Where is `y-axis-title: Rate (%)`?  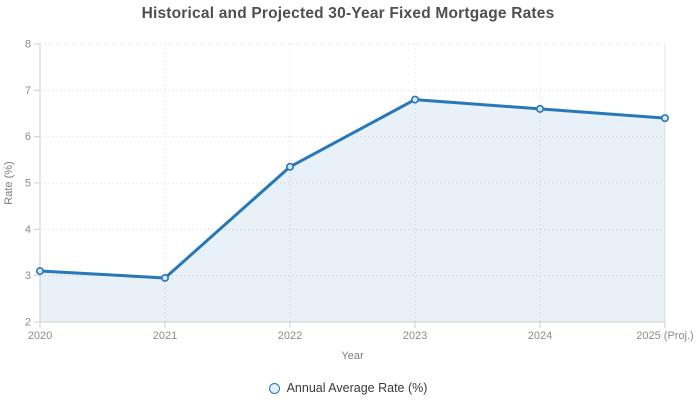 y-axis-title: Rate (%) is located at coordinates (9, 182).